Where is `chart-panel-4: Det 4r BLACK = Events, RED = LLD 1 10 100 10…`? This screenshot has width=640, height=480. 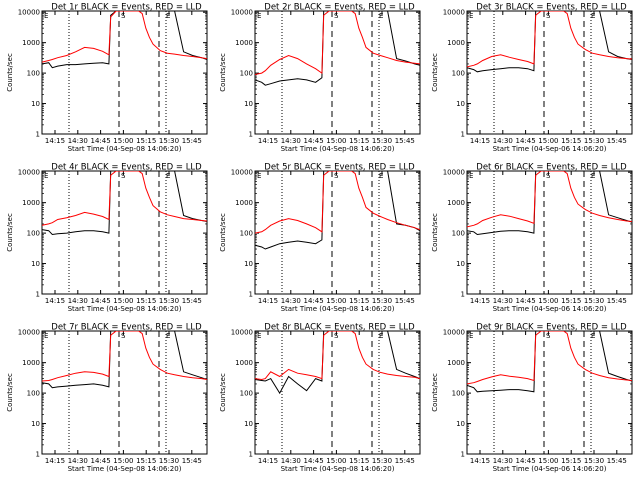 chart-panel-4: Det 4r BLACK = Events, RED = LLD 1 10 100 10… is located at coordinates (107, 238).